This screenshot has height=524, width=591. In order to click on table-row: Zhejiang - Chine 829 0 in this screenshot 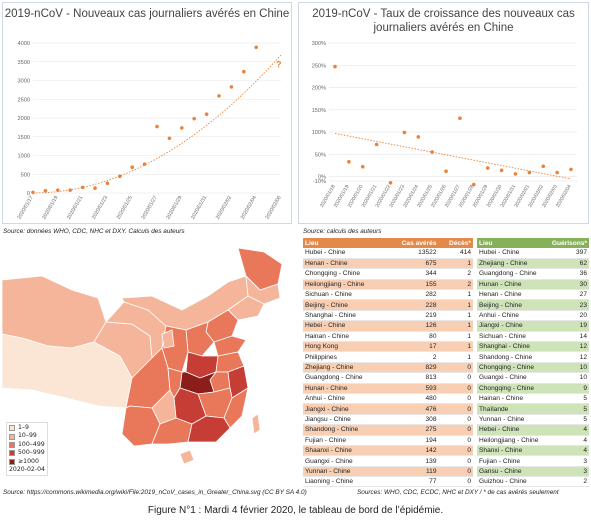, I will do `click(388, 368)`.